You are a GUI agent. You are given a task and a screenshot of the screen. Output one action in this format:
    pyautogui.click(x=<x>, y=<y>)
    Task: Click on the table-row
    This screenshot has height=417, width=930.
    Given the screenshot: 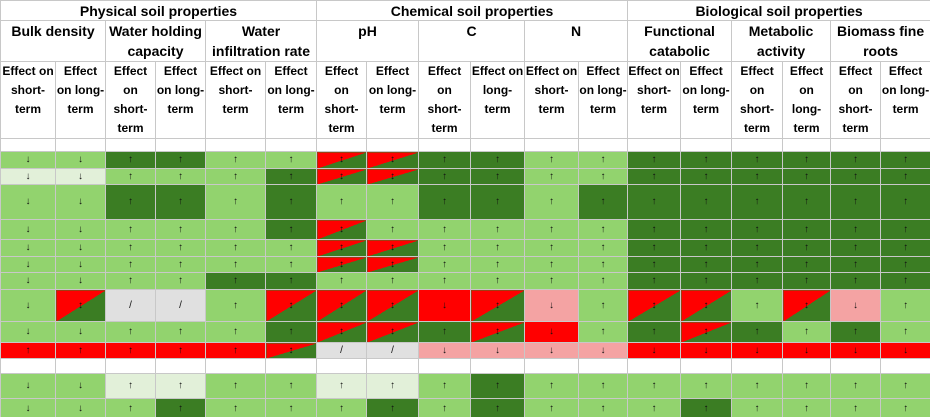 What is the action you would take?
    pyautogui.click(x=465, y=366)
    